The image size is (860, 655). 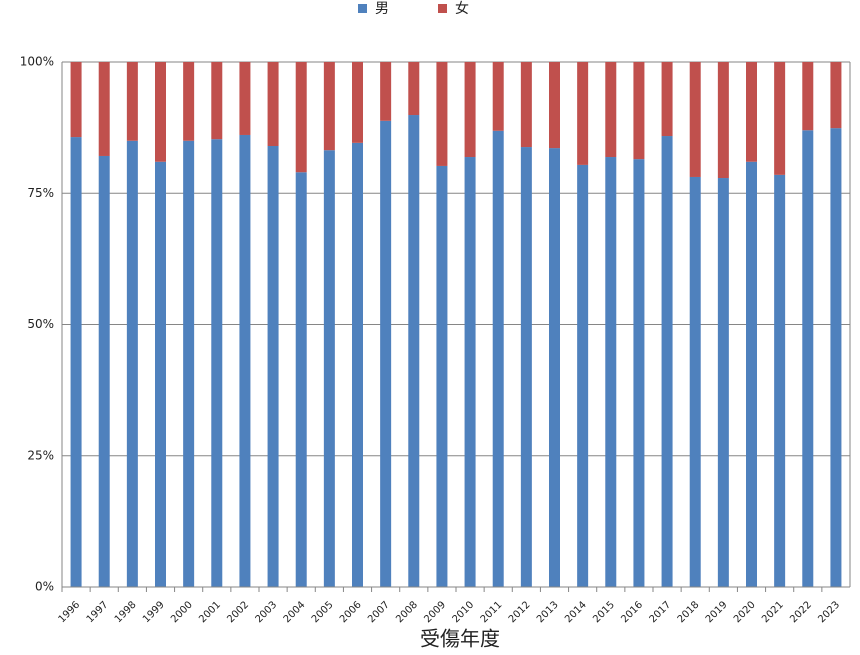 What do you see at coordinates (604, 612) in the screenshot?
I see `x-tick-label: 2015` at bounding box center [604, 612].